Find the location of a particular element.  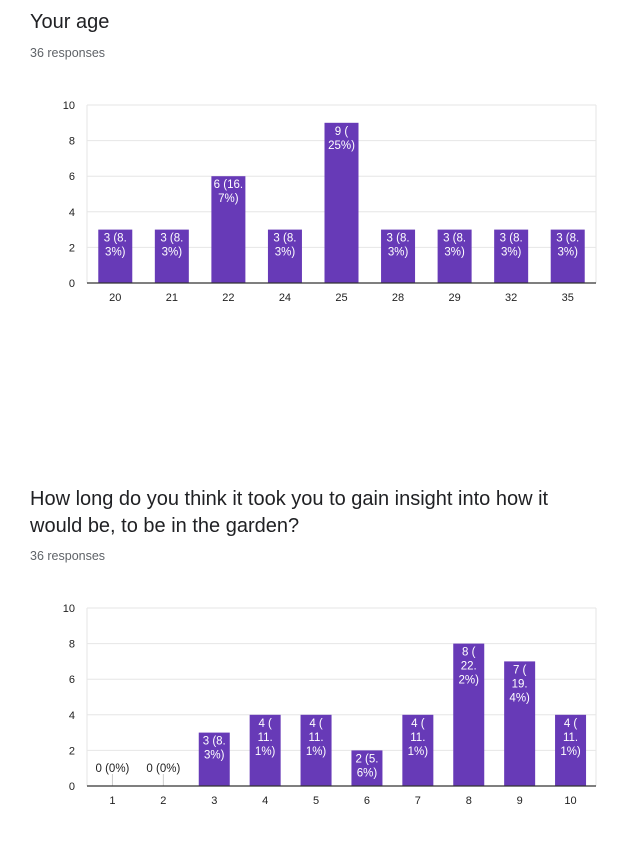

x-tick-label: 10 is located at coordinates (570, 801).